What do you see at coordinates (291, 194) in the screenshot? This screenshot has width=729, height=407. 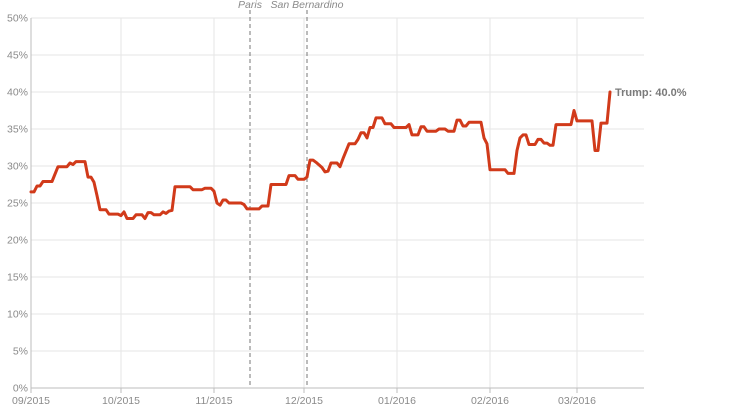 I see `event-markers: Paris San Bernardino` at bounding box center [291, 194].